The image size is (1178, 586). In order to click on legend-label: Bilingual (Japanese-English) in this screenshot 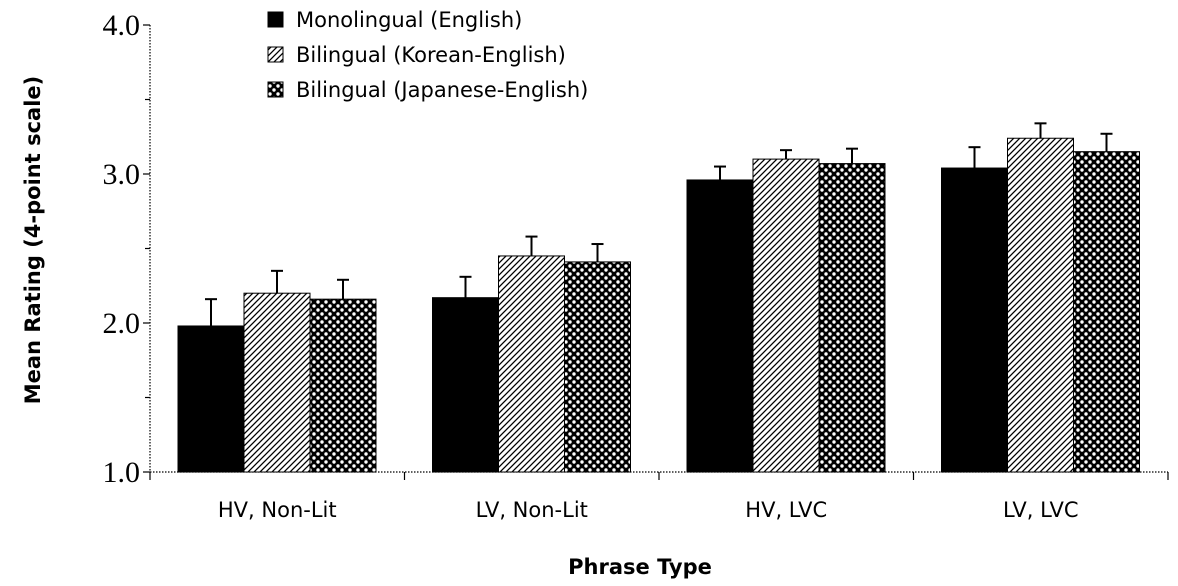, I will do `click(442, 90)`.